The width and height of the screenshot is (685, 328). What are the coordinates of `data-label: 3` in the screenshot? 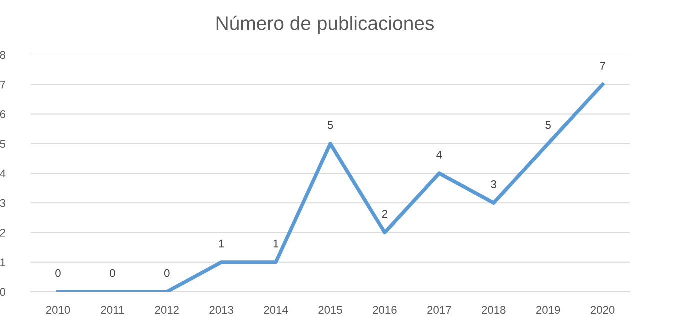 It's located at (493, 184).